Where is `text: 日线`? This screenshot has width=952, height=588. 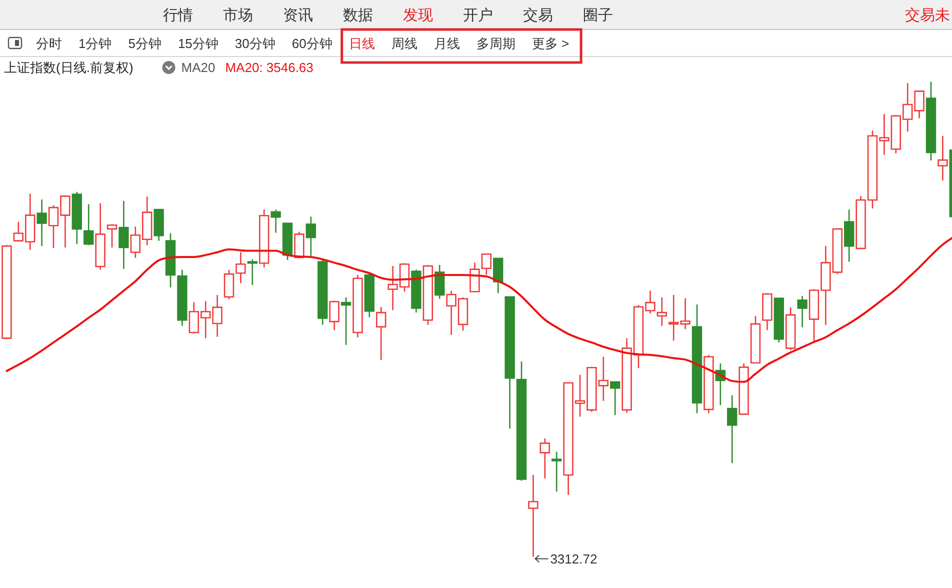 text: 日线 is located at coordinates (361, 43).